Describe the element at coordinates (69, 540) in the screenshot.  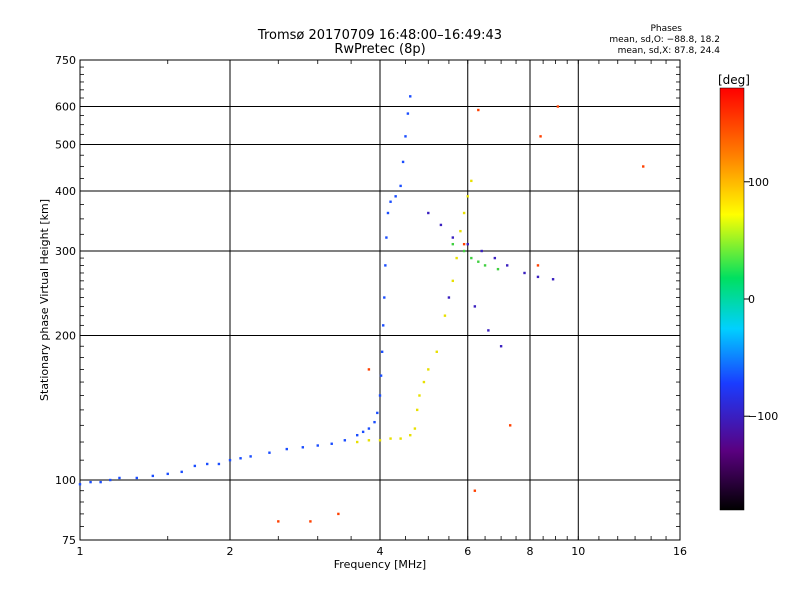
I see `y-tick-label: 75` at that location.